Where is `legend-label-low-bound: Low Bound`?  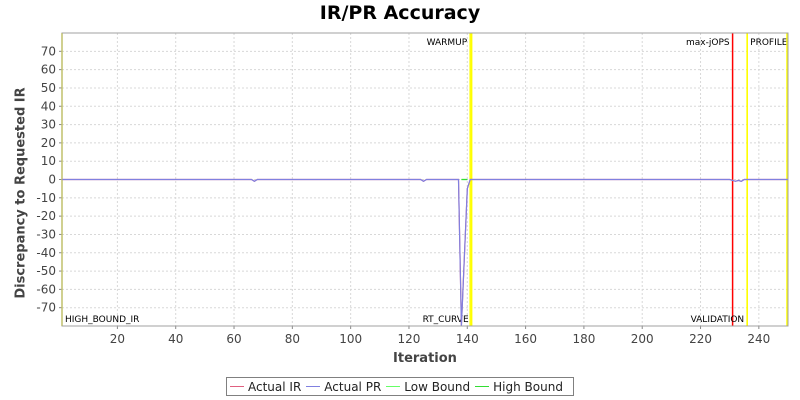
legend-label-low-bound: Low Bound is located at coordinates (437, 386).